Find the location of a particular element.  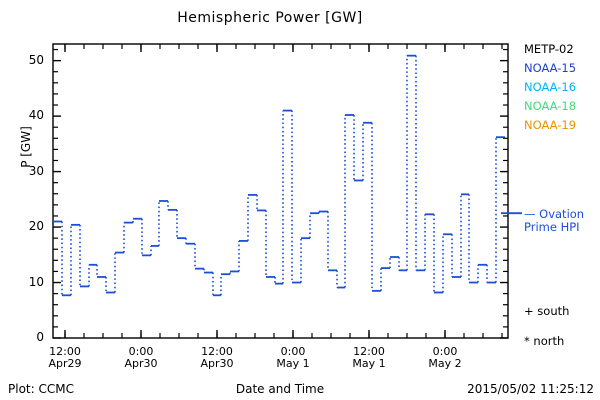

y-tick-label-3: 30 is located at coordinates (36, 170).